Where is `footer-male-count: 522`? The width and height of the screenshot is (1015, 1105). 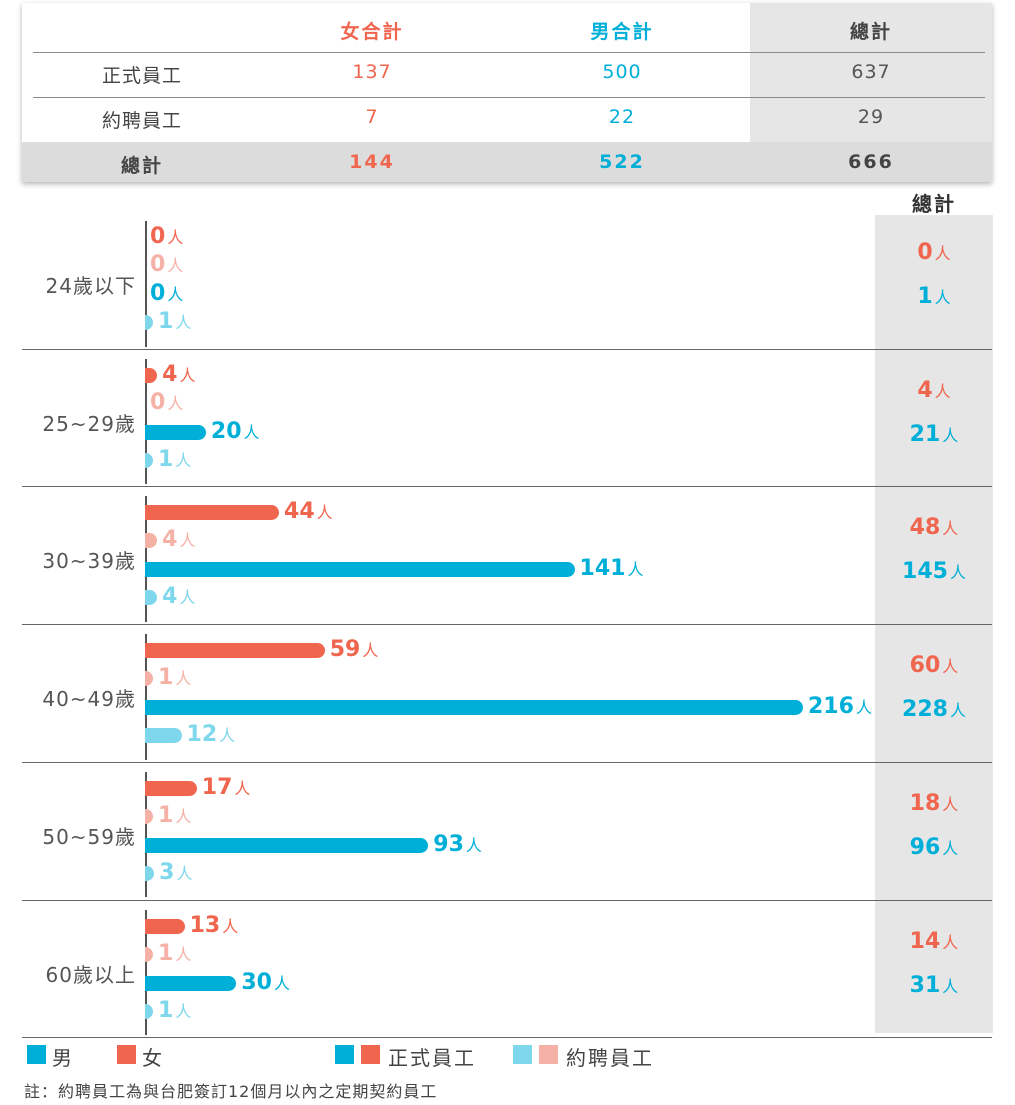
footer-male-count: 522 is located at coordinates (622, 162).